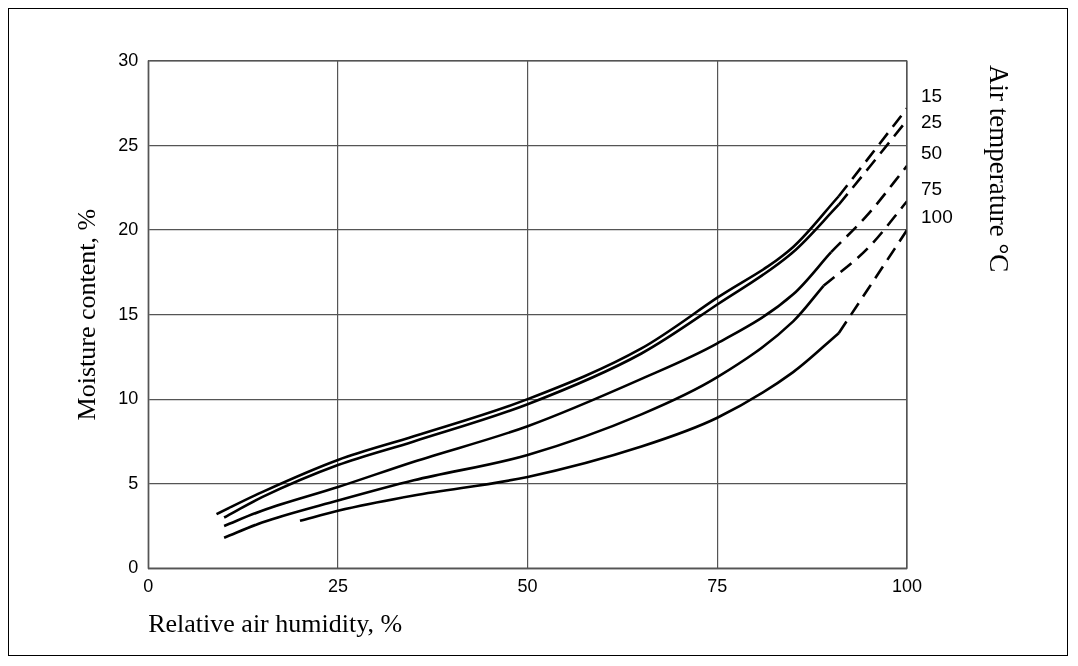 The image size is (1078, 666). What do you see at coordinates (87, 314) in the screenshot?
I see `y-axis-title: Moisture content, %` at bounding box center [87, 314].